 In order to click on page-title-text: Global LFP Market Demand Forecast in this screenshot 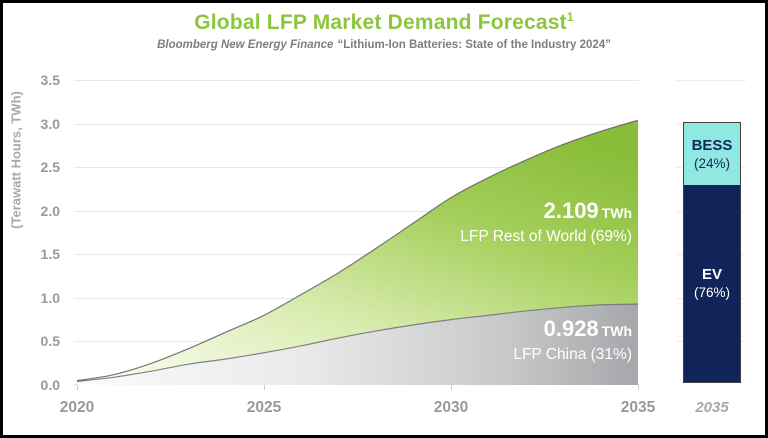, I will do `click(380, 22)`.